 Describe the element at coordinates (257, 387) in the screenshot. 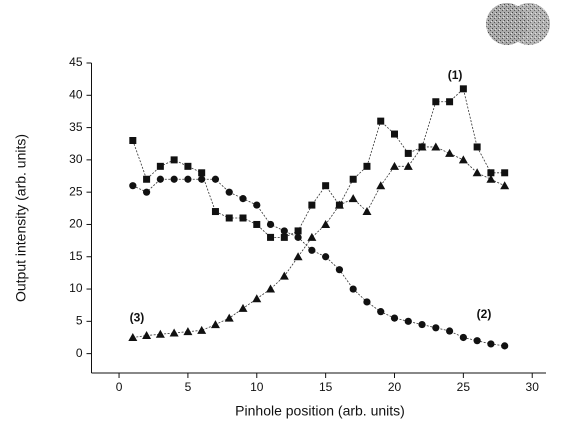

I see `x-tick-label: 10` at that location.